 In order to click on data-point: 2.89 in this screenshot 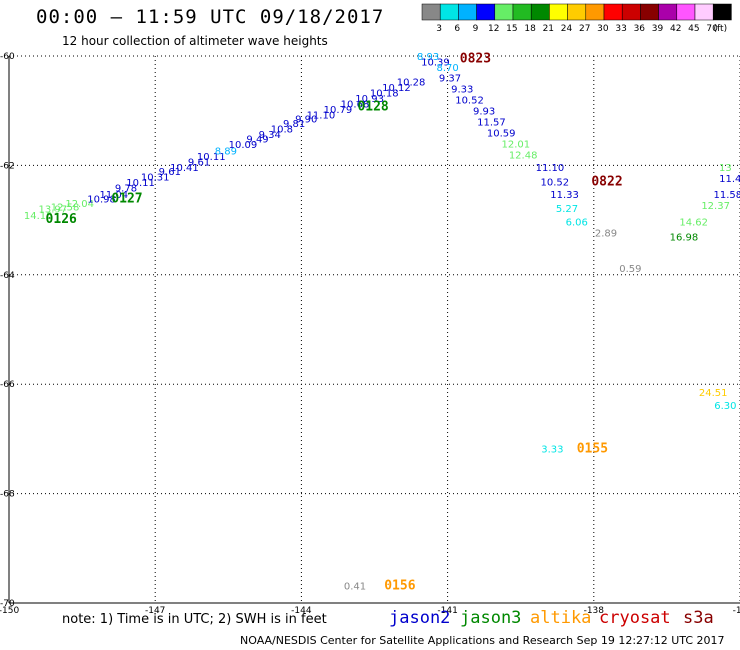, I will do `click(606, 234)`.